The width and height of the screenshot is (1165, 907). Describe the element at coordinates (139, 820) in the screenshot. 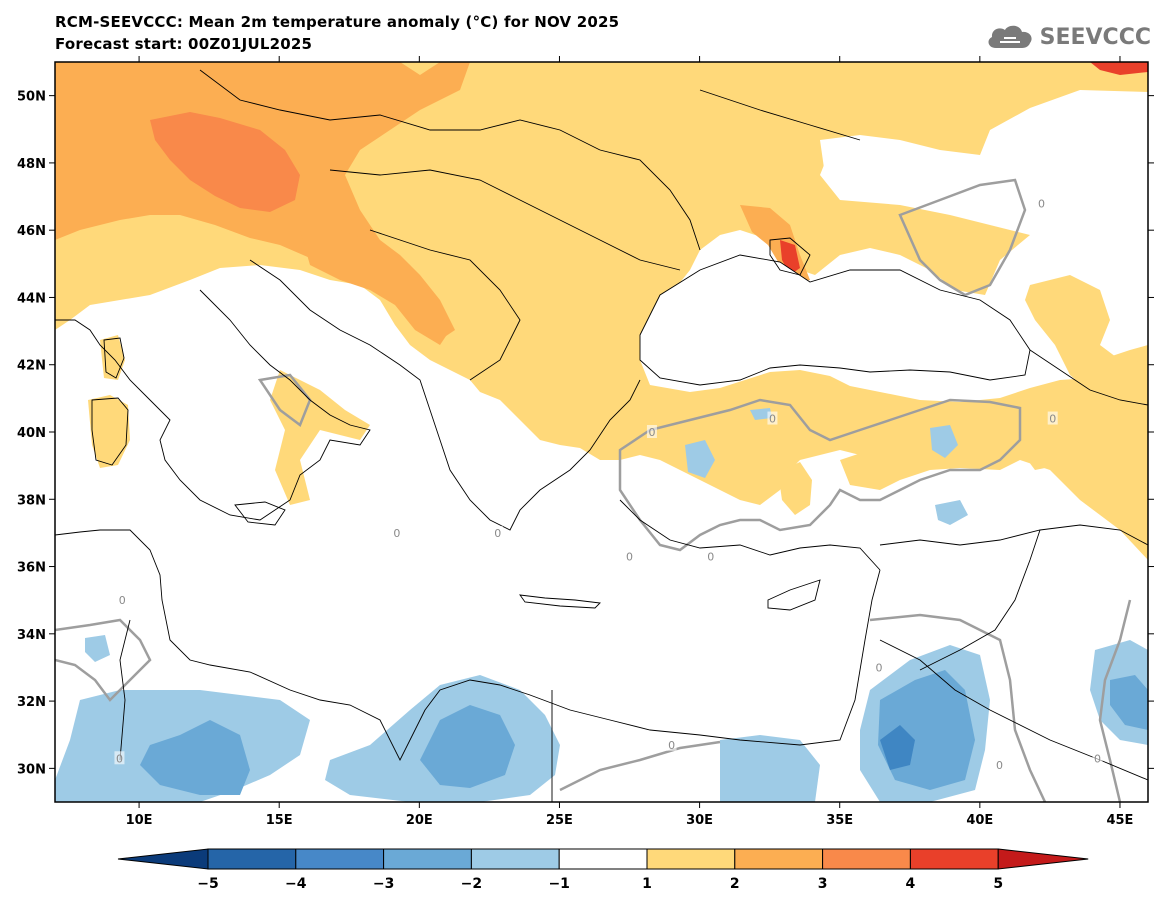

I see `lon-label: 10E` at that location.